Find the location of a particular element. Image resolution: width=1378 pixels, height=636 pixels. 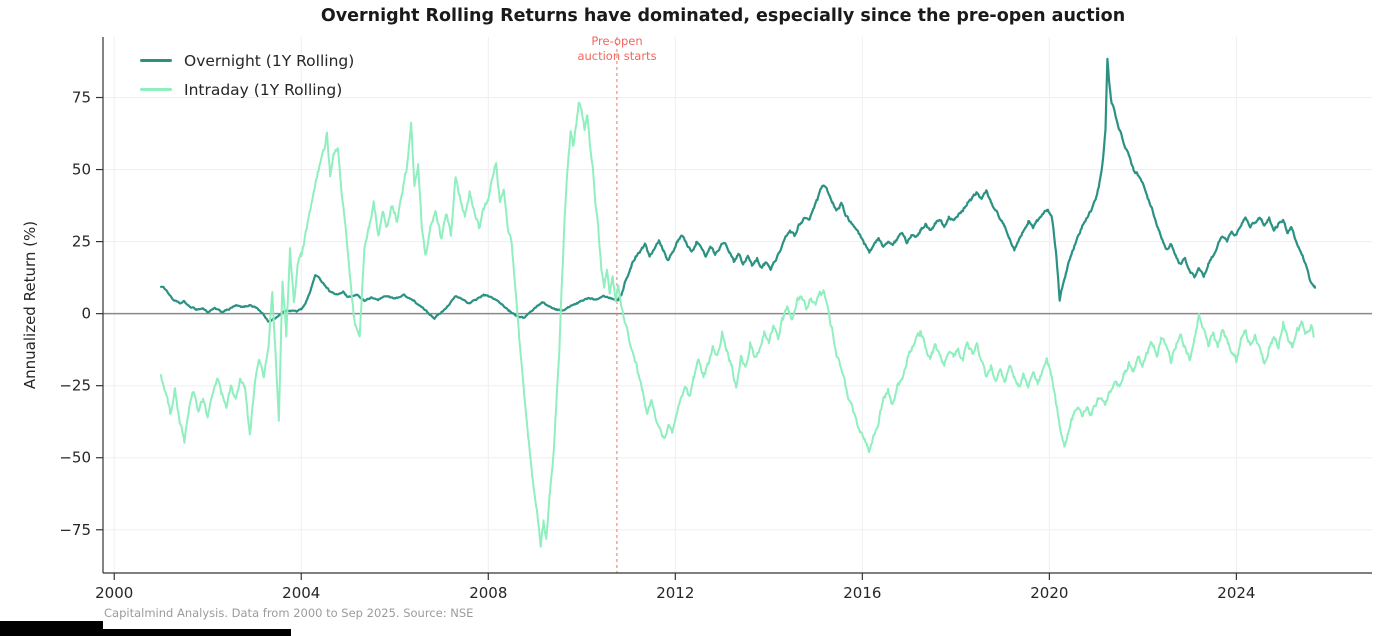

y-axis-title: Annualized Return (%) is located at coordinates (30, 305).